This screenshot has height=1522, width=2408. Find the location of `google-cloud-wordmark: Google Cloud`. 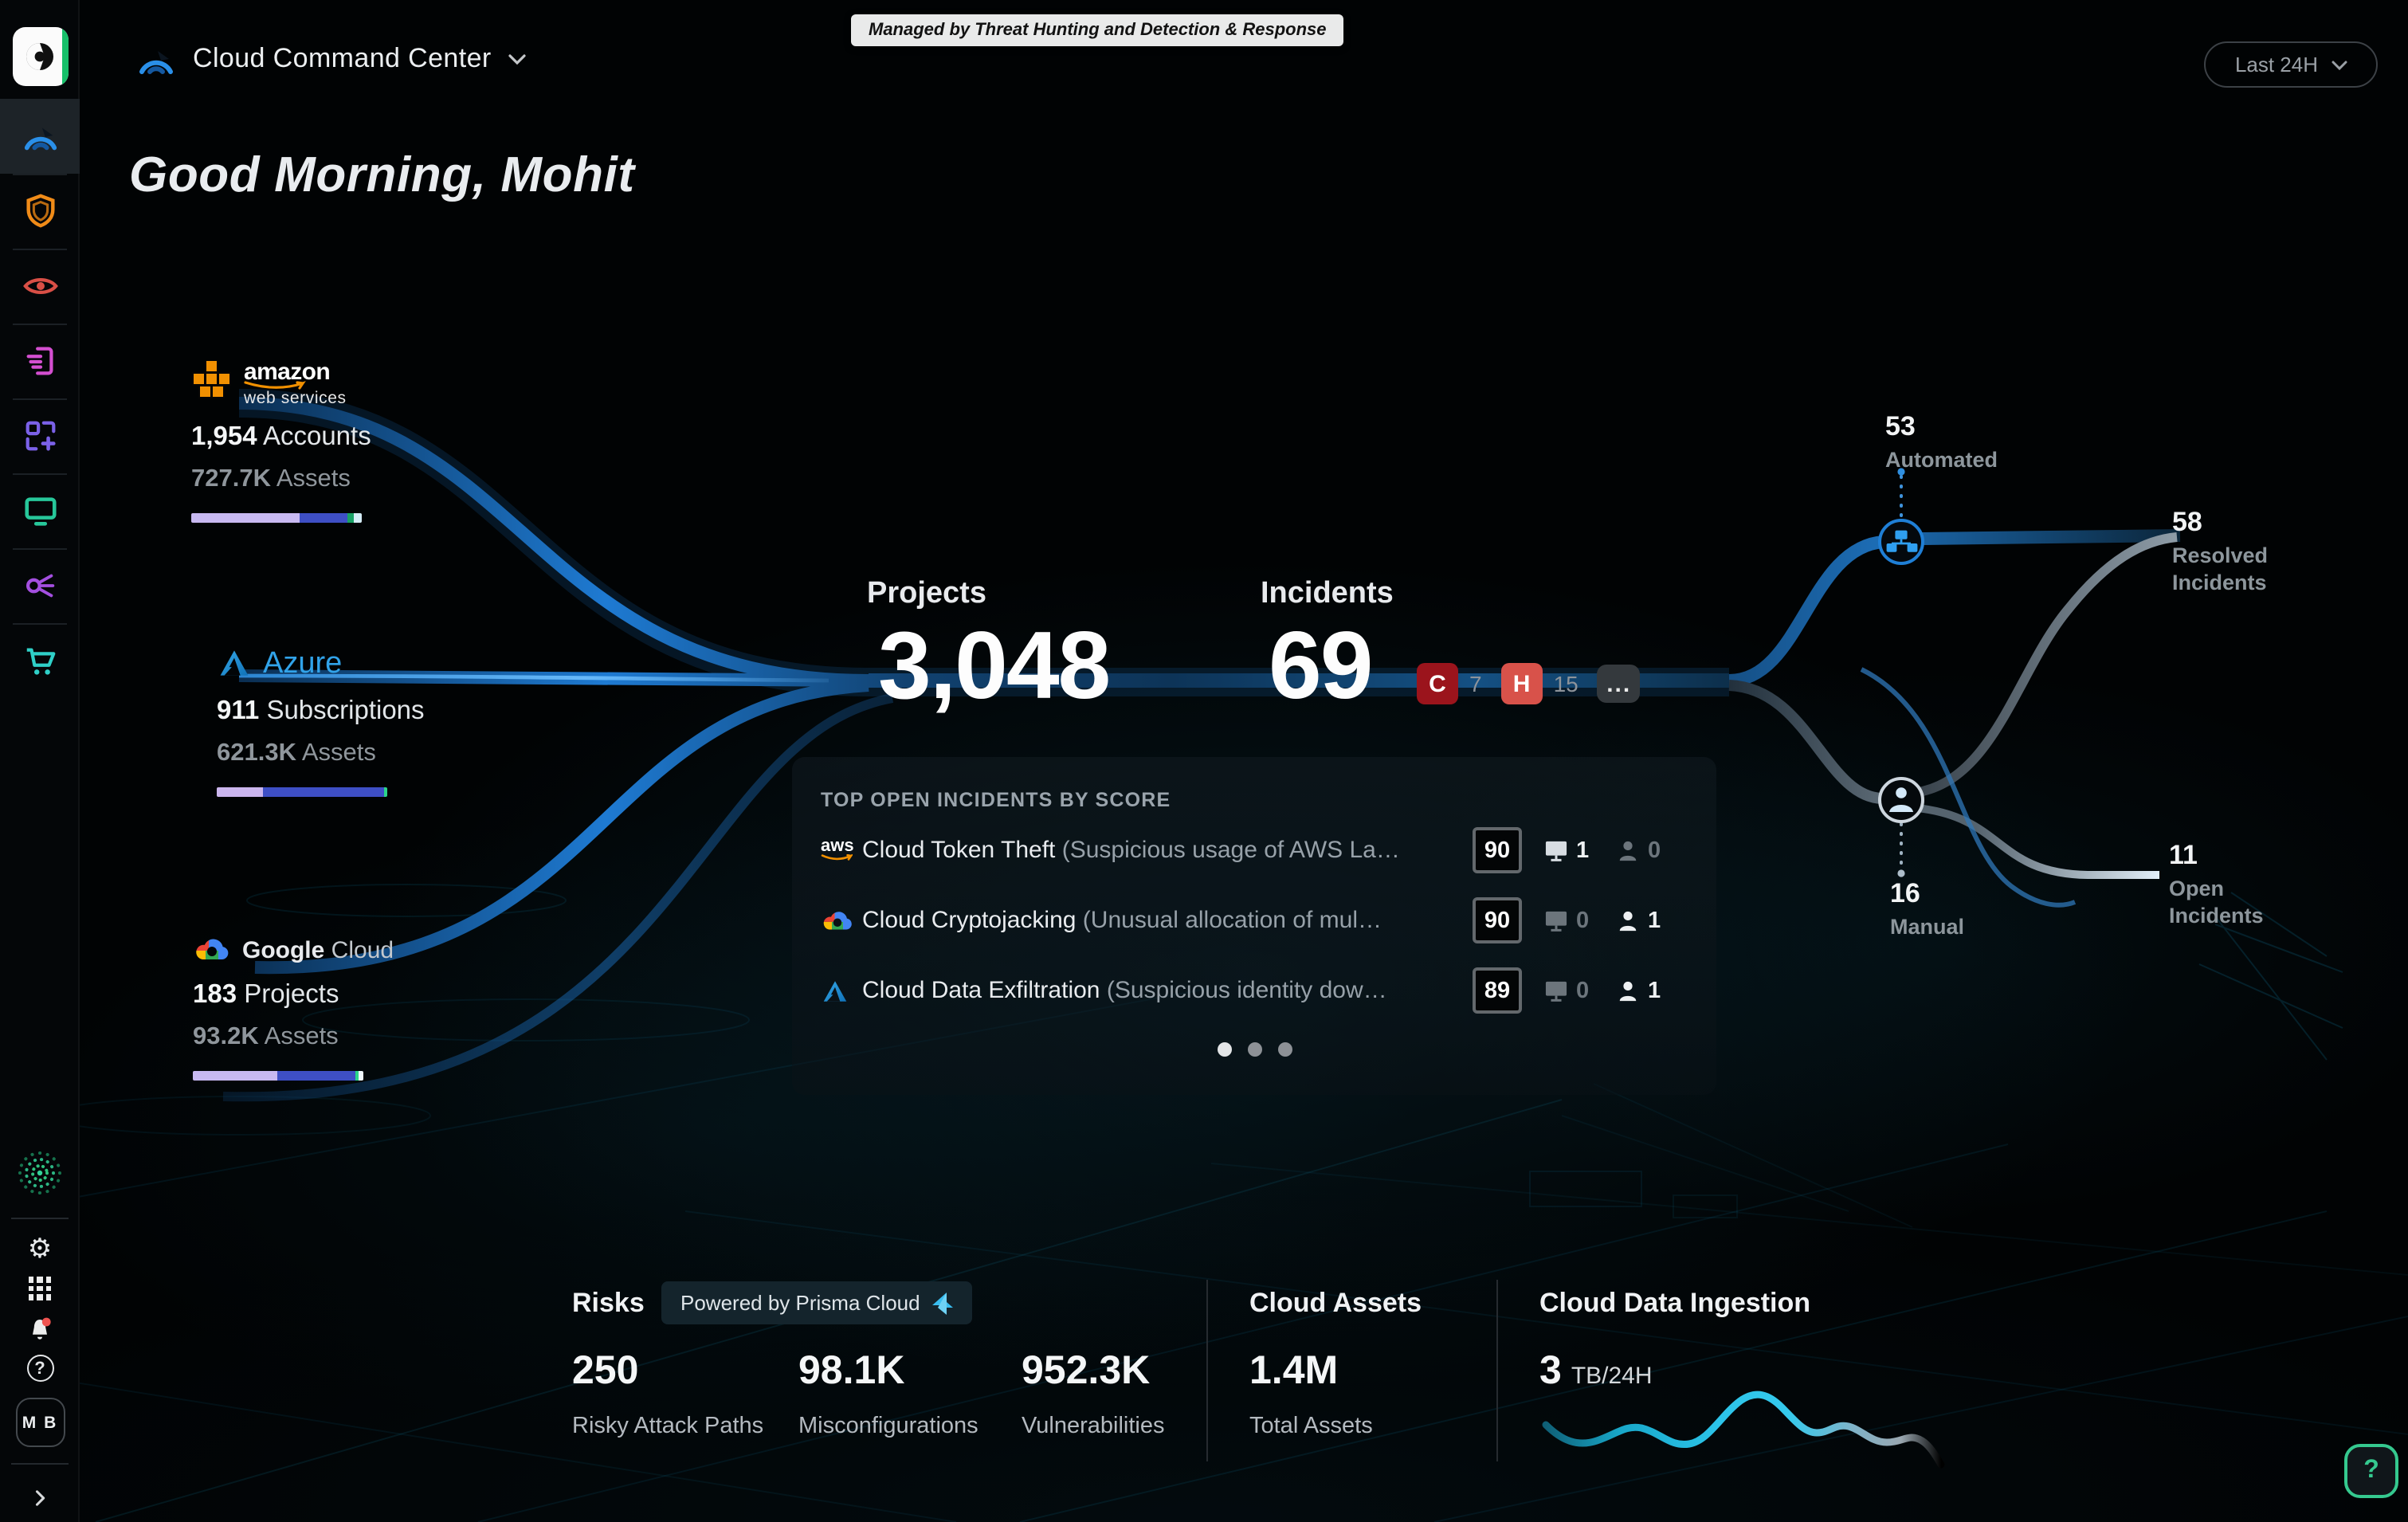

google-cloud-wordmark: Google Cloud is located at coordinates (318, 951).